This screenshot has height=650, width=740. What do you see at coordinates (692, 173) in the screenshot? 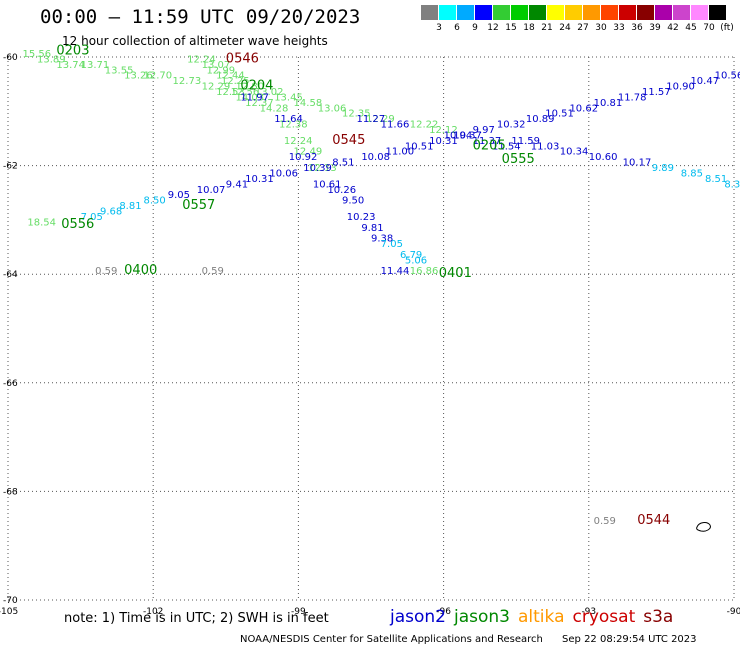
I see `wave-height-label: 8.85` at bounding box center [692, 173].